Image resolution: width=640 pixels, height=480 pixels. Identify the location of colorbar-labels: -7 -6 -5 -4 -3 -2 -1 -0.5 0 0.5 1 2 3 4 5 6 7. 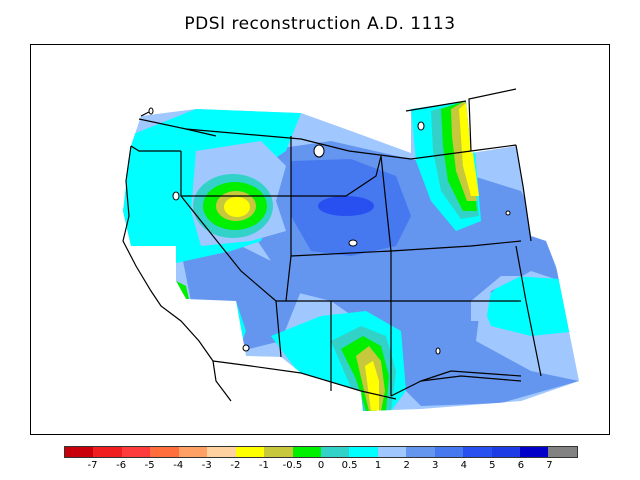
(321, 467).